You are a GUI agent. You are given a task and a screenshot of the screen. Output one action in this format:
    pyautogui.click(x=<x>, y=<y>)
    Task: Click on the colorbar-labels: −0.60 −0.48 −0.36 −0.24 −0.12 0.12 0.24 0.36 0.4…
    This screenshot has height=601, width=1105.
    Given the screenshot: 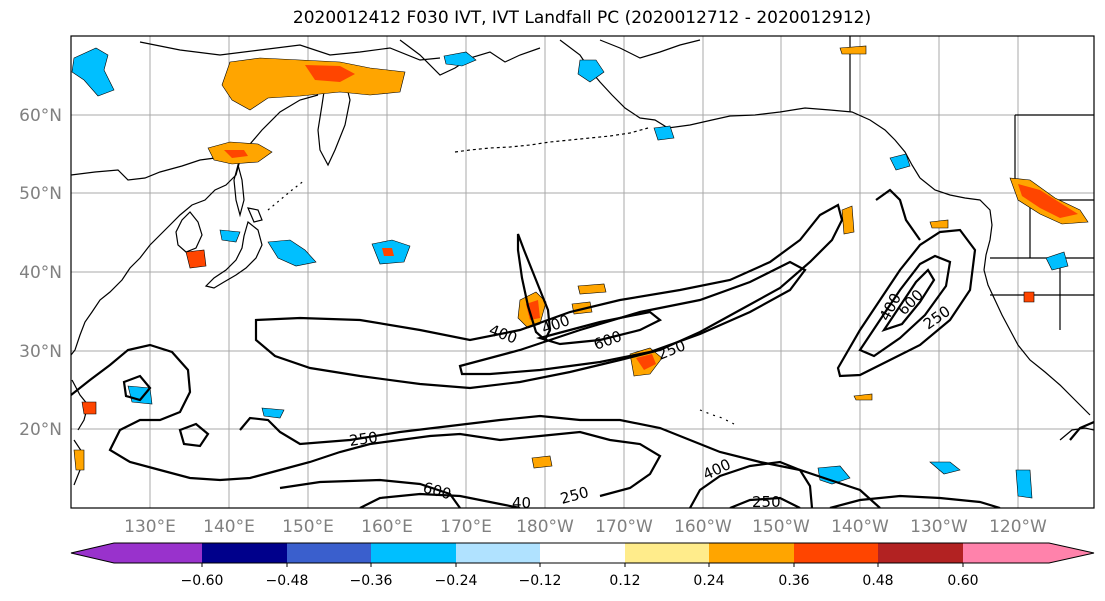 What is the action you would take?
    pyautogui.click(x=580, y=581)
    